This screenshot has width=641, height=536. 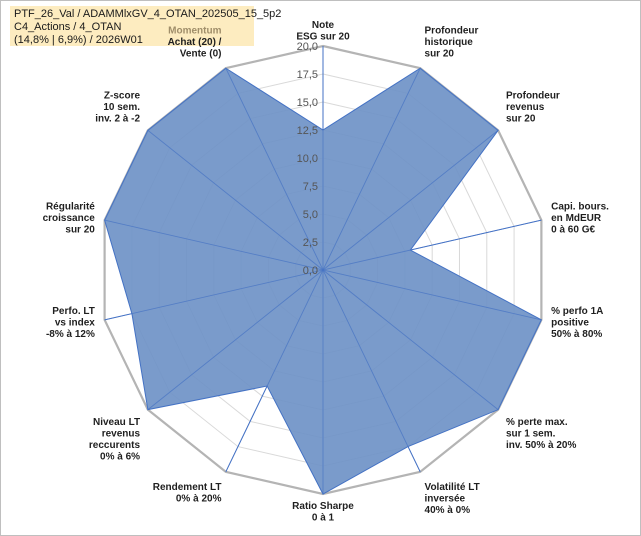 I want to click on axis-label-line: % perte max., so click(x=537, y=422).